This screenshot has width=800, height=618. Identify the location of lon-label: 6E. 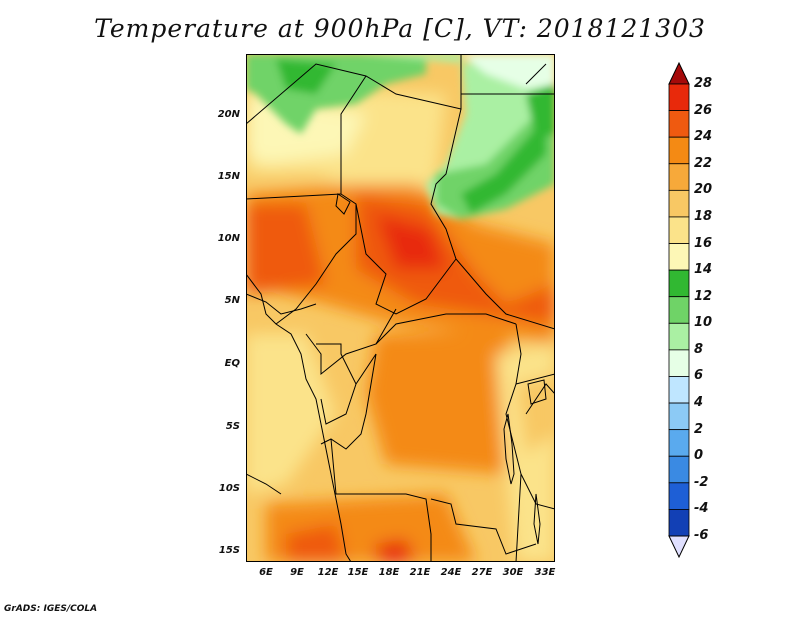
(266, 572).